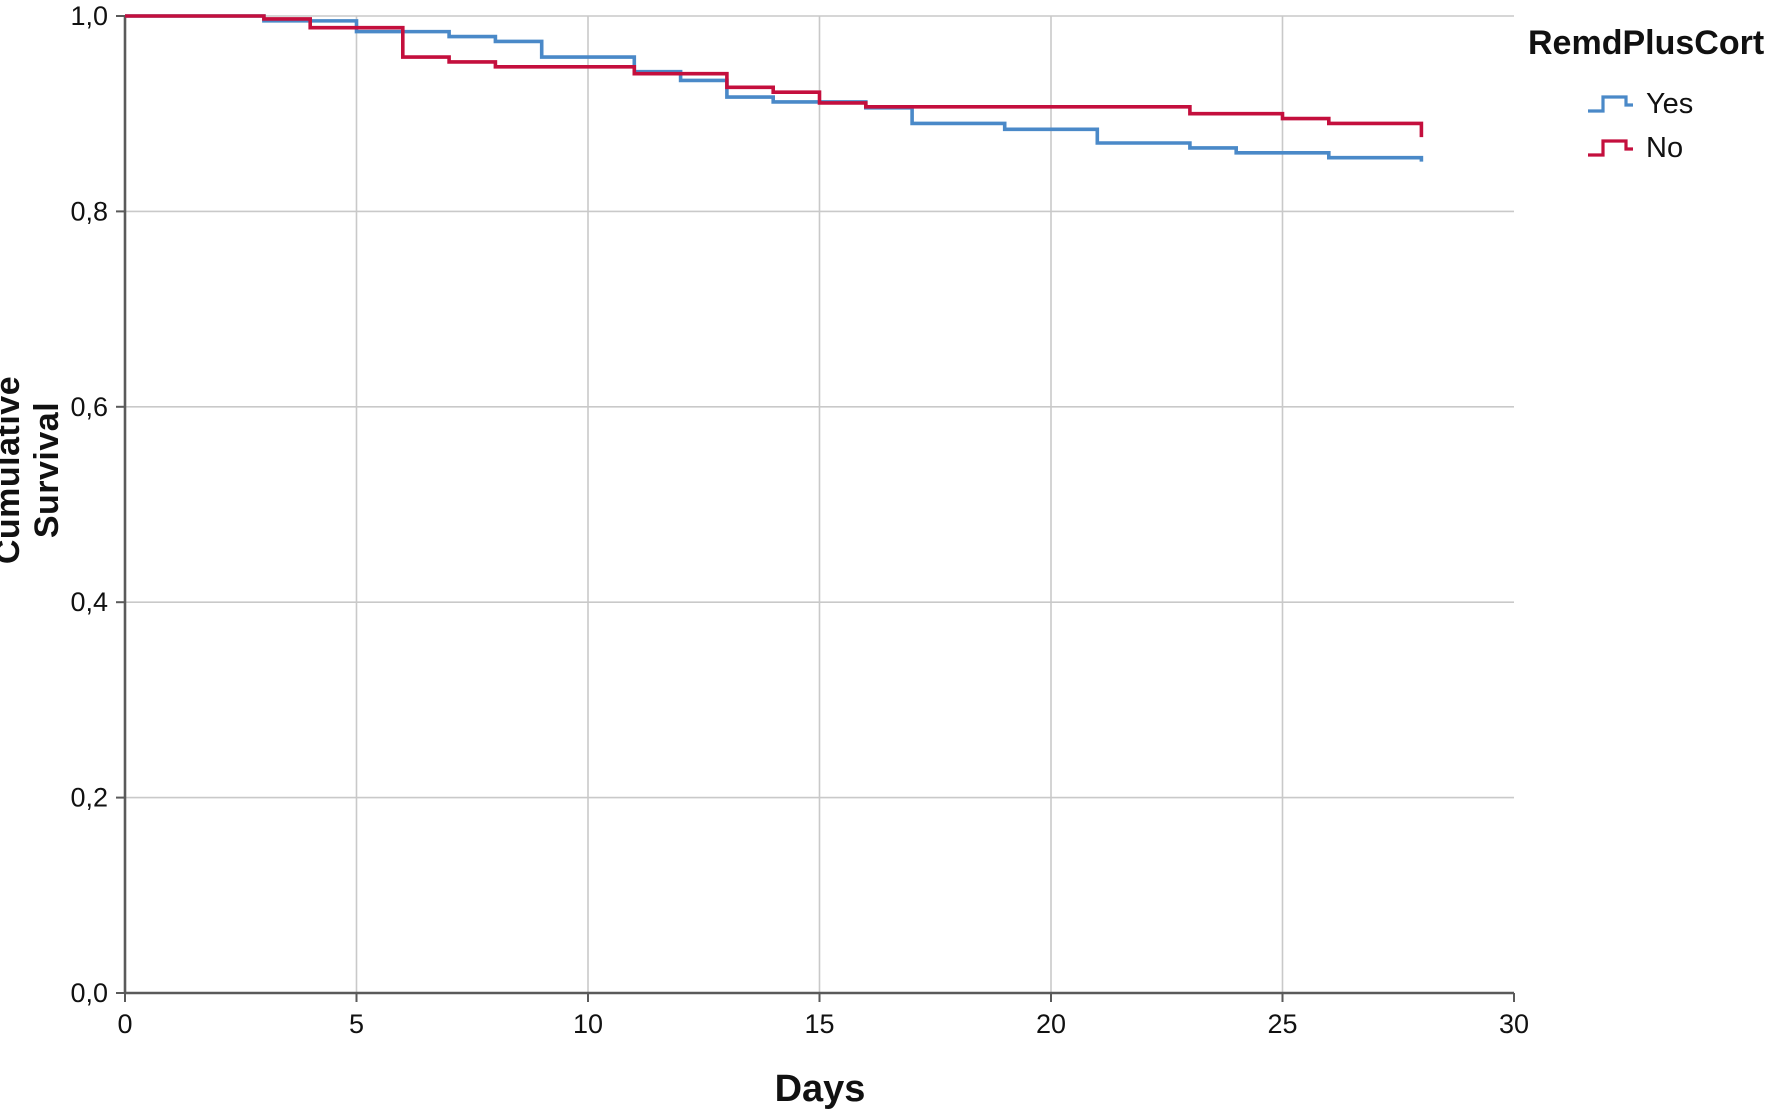  I want to click on legend-title: RemdPlusCort, so click(1646, 43).